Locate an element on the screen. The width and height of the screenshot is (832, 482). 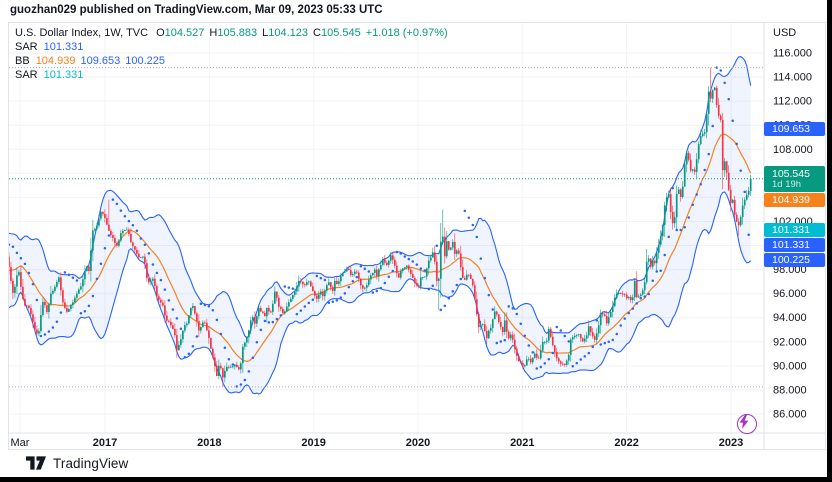
price-axis-label: 90.000 is located at coordinates (790, 366).